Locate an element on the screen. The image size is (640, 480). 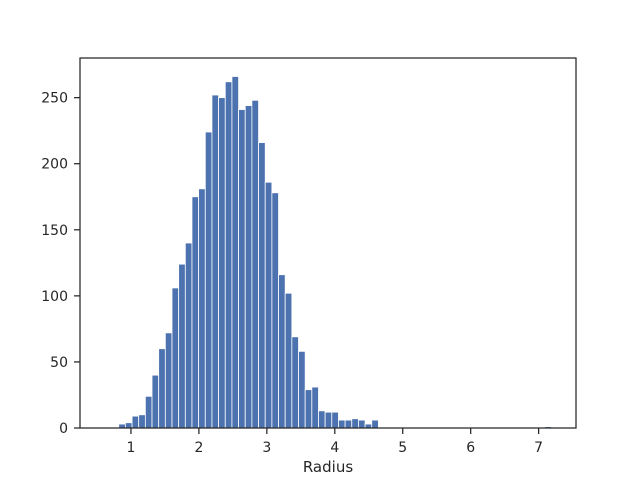
x-tick-label: 1 is located at coordinates (130, 448).